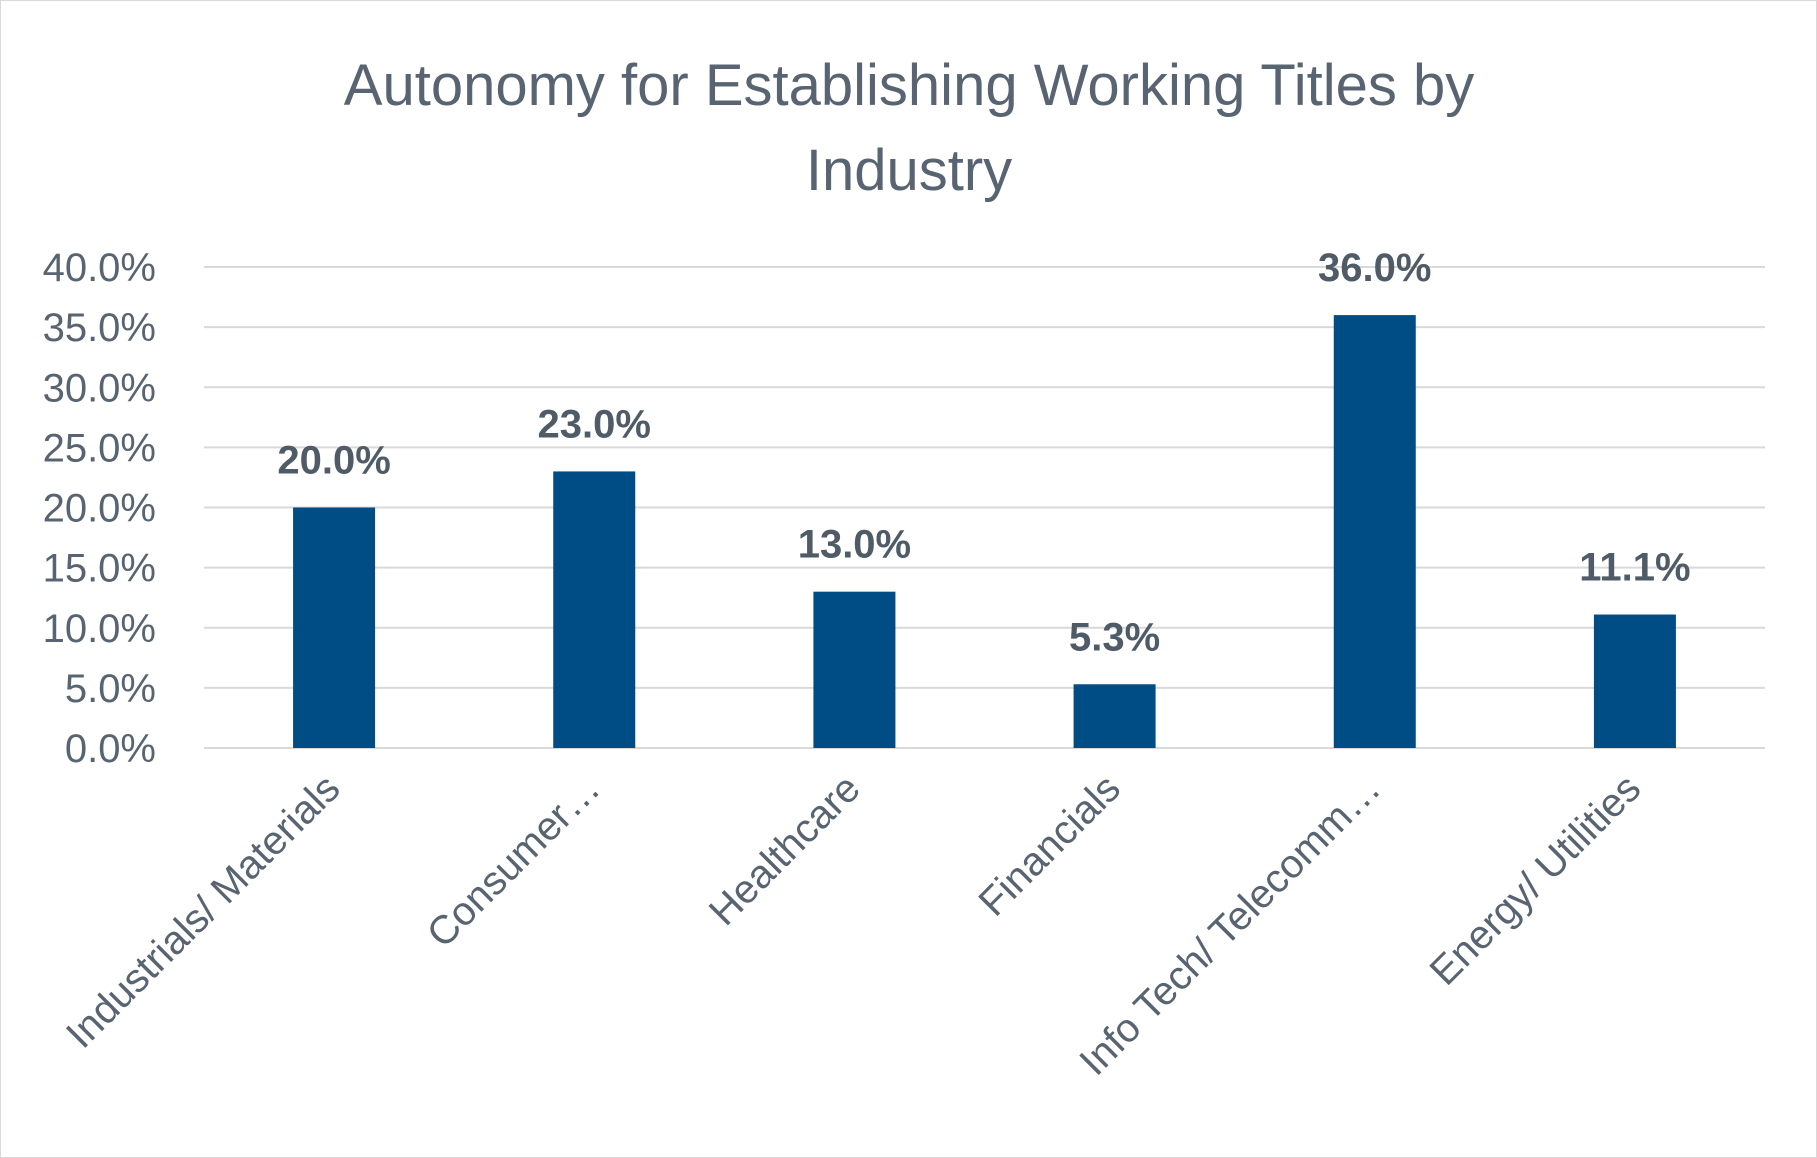  What do you see at coordinates (1114, 637) in the screenshot?
I see `data-label: 5.3%` at bounding box center [1114, 637].